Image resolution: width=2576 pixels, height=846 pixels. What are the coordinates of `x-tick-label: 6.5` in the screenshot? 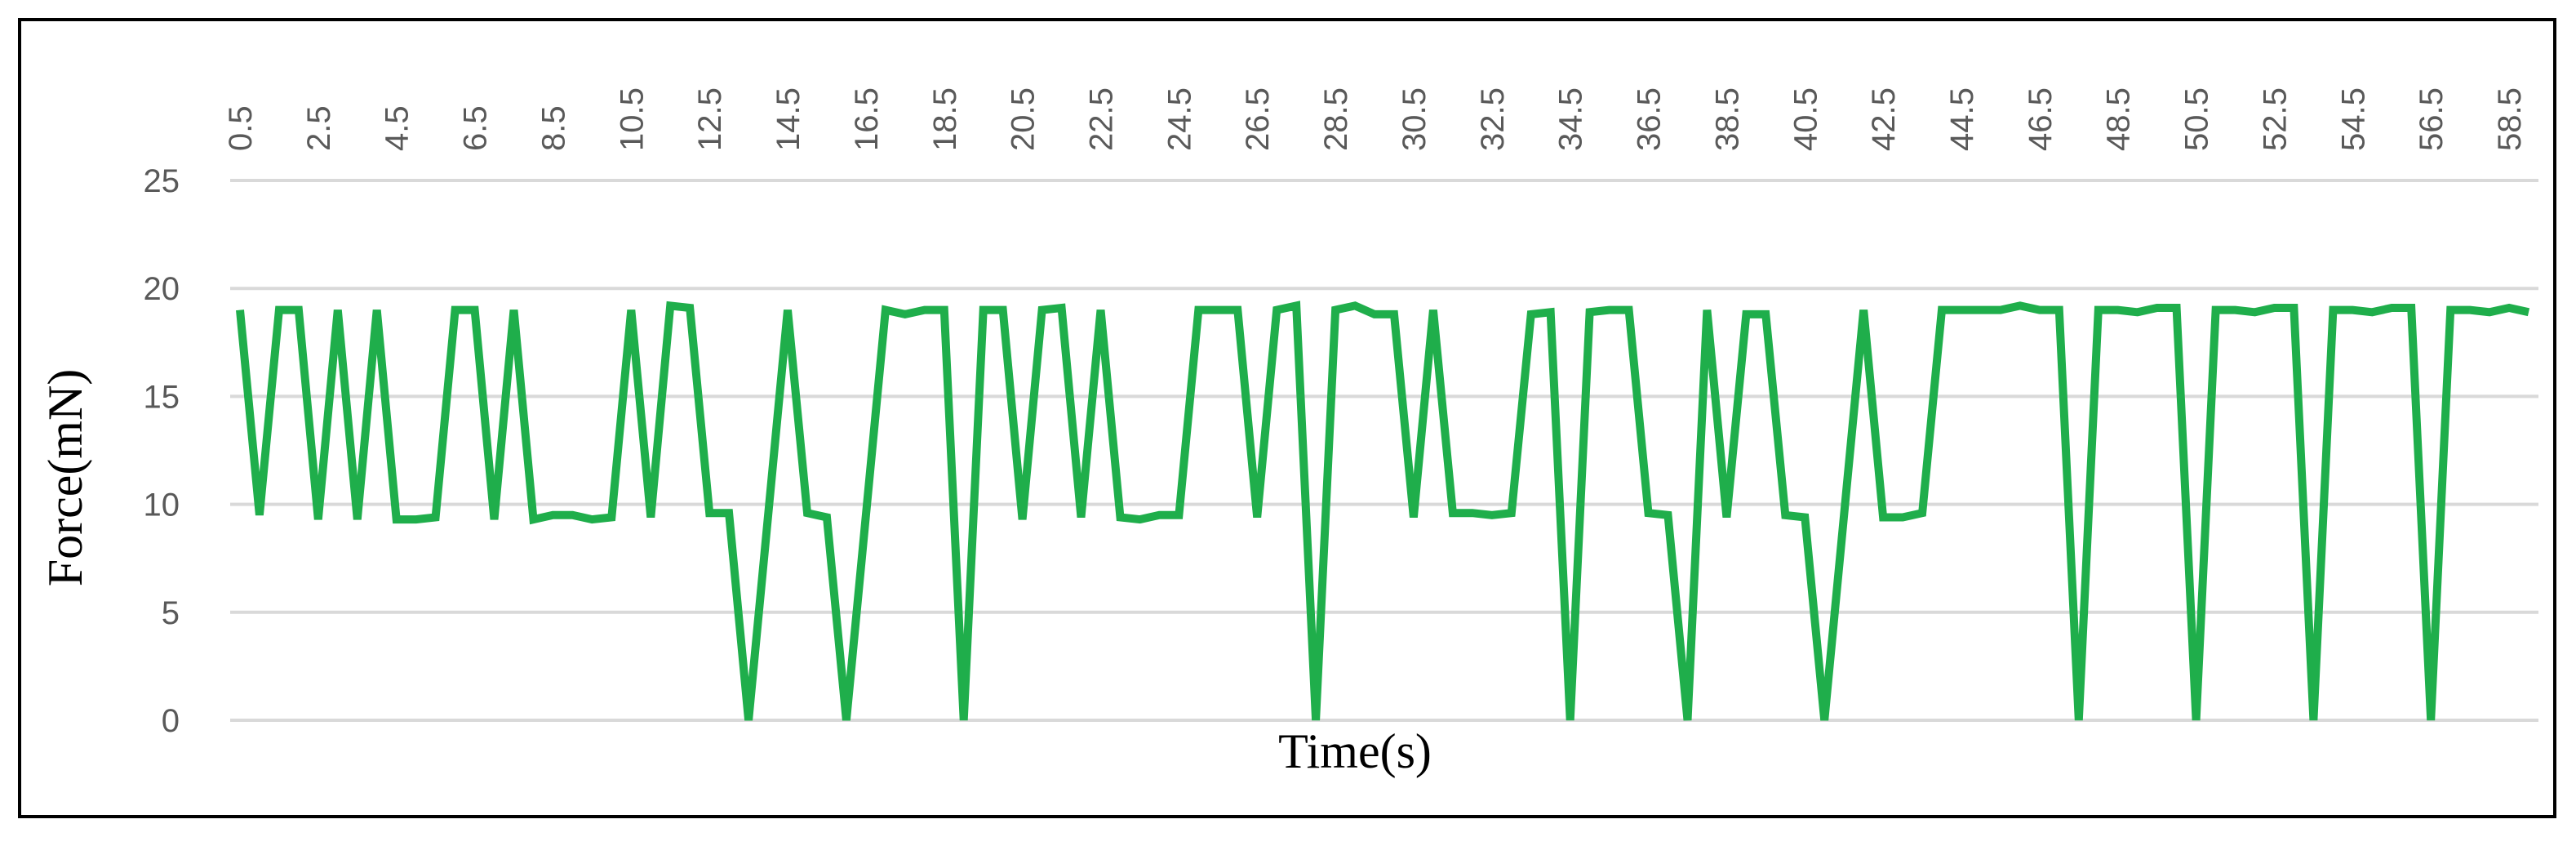 It's located at (476, 128).